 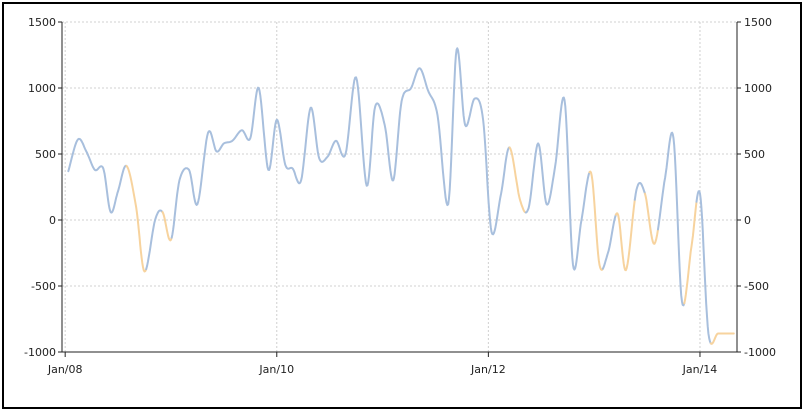 I want to click on y-tick-label-left: 0, so click(x=52, y=220).